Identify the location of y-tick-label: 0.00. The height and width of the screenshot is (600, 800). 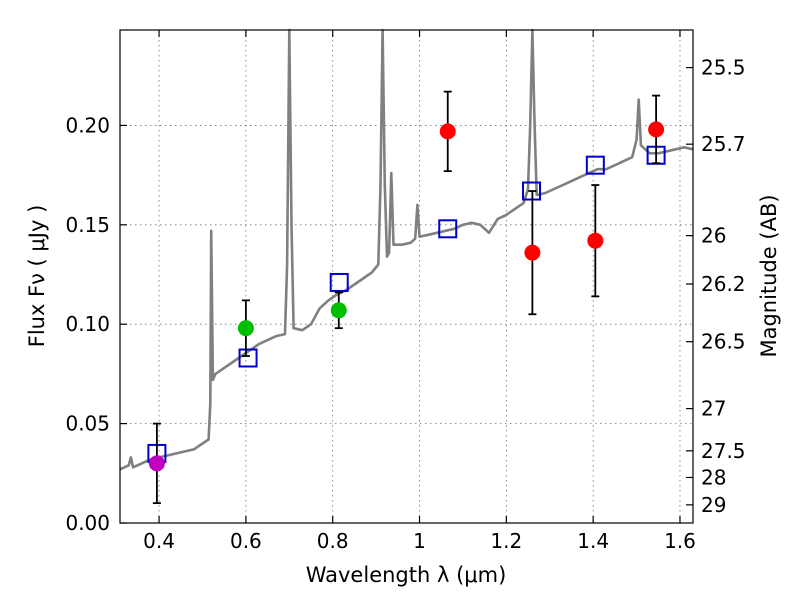
(87, 523).